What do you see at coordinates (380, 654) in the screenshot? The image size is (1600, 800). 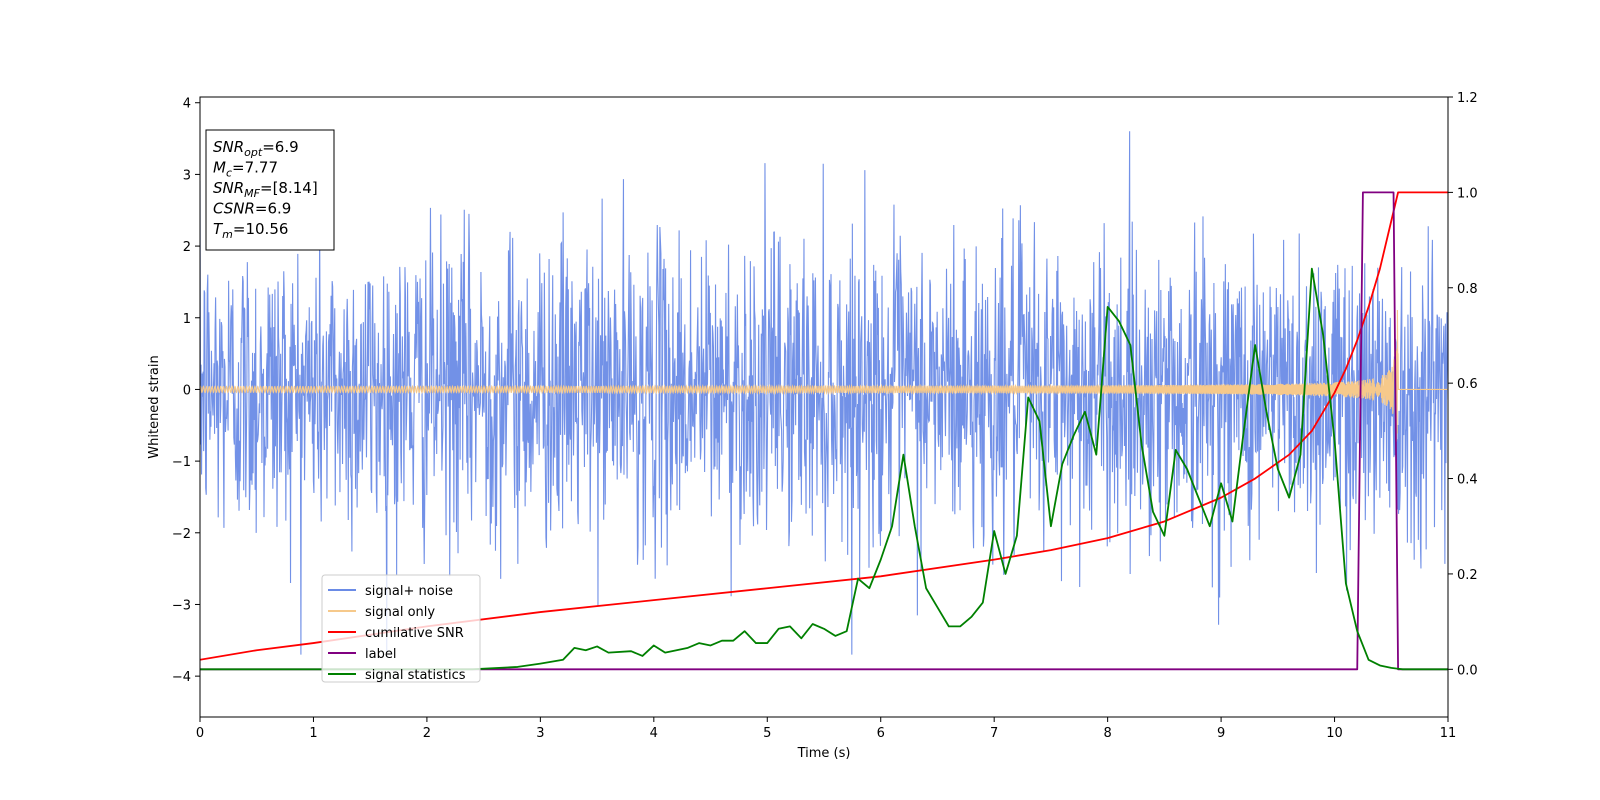 I see `legend-label-label: label` at bounding box center [380, 654].